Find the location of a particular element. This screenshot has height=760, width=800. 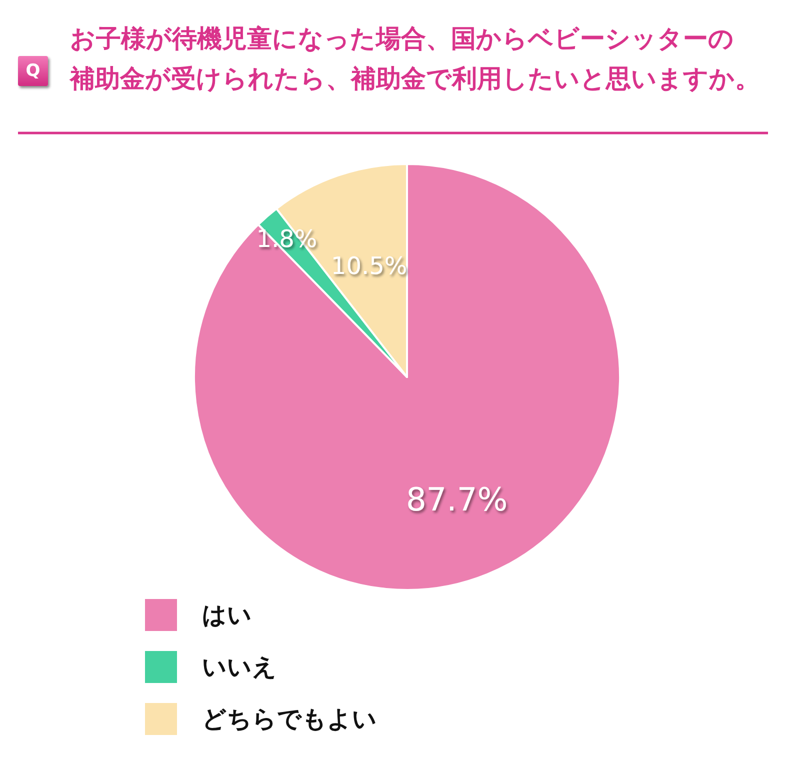

text: Q is located at coordinates (33, 71).